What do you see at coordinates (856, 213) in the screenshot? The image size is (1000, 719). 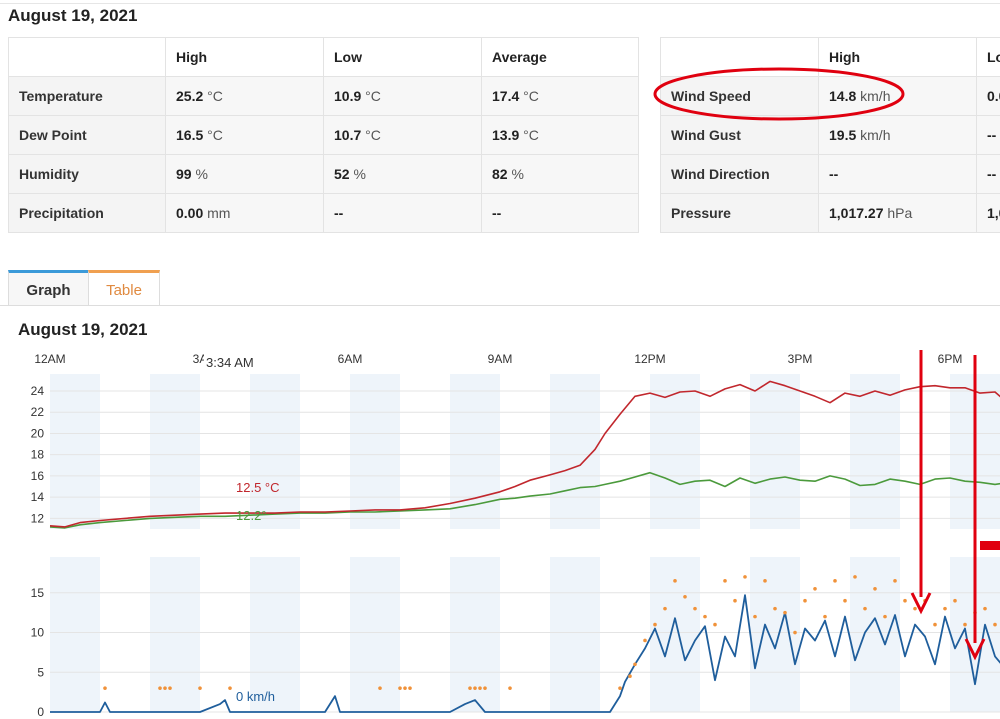 I see `high-cell-value: 1,017.27` at bounding box center [856, 213].